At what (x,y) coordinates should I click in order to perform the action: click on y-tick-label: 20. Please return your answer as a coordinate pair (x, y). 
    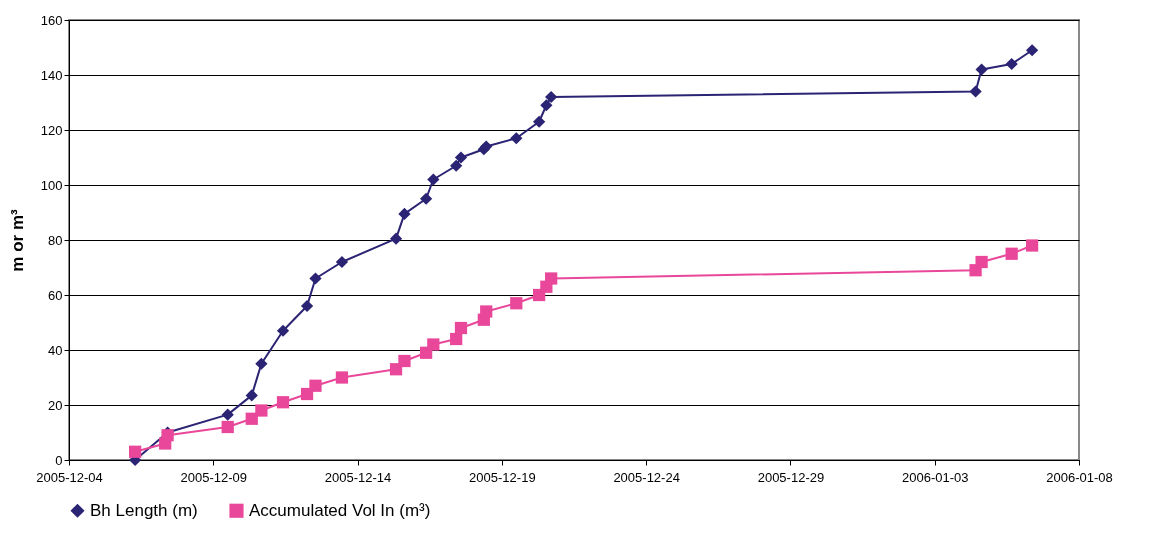
    Looking at the image, I should click on (55, 405).